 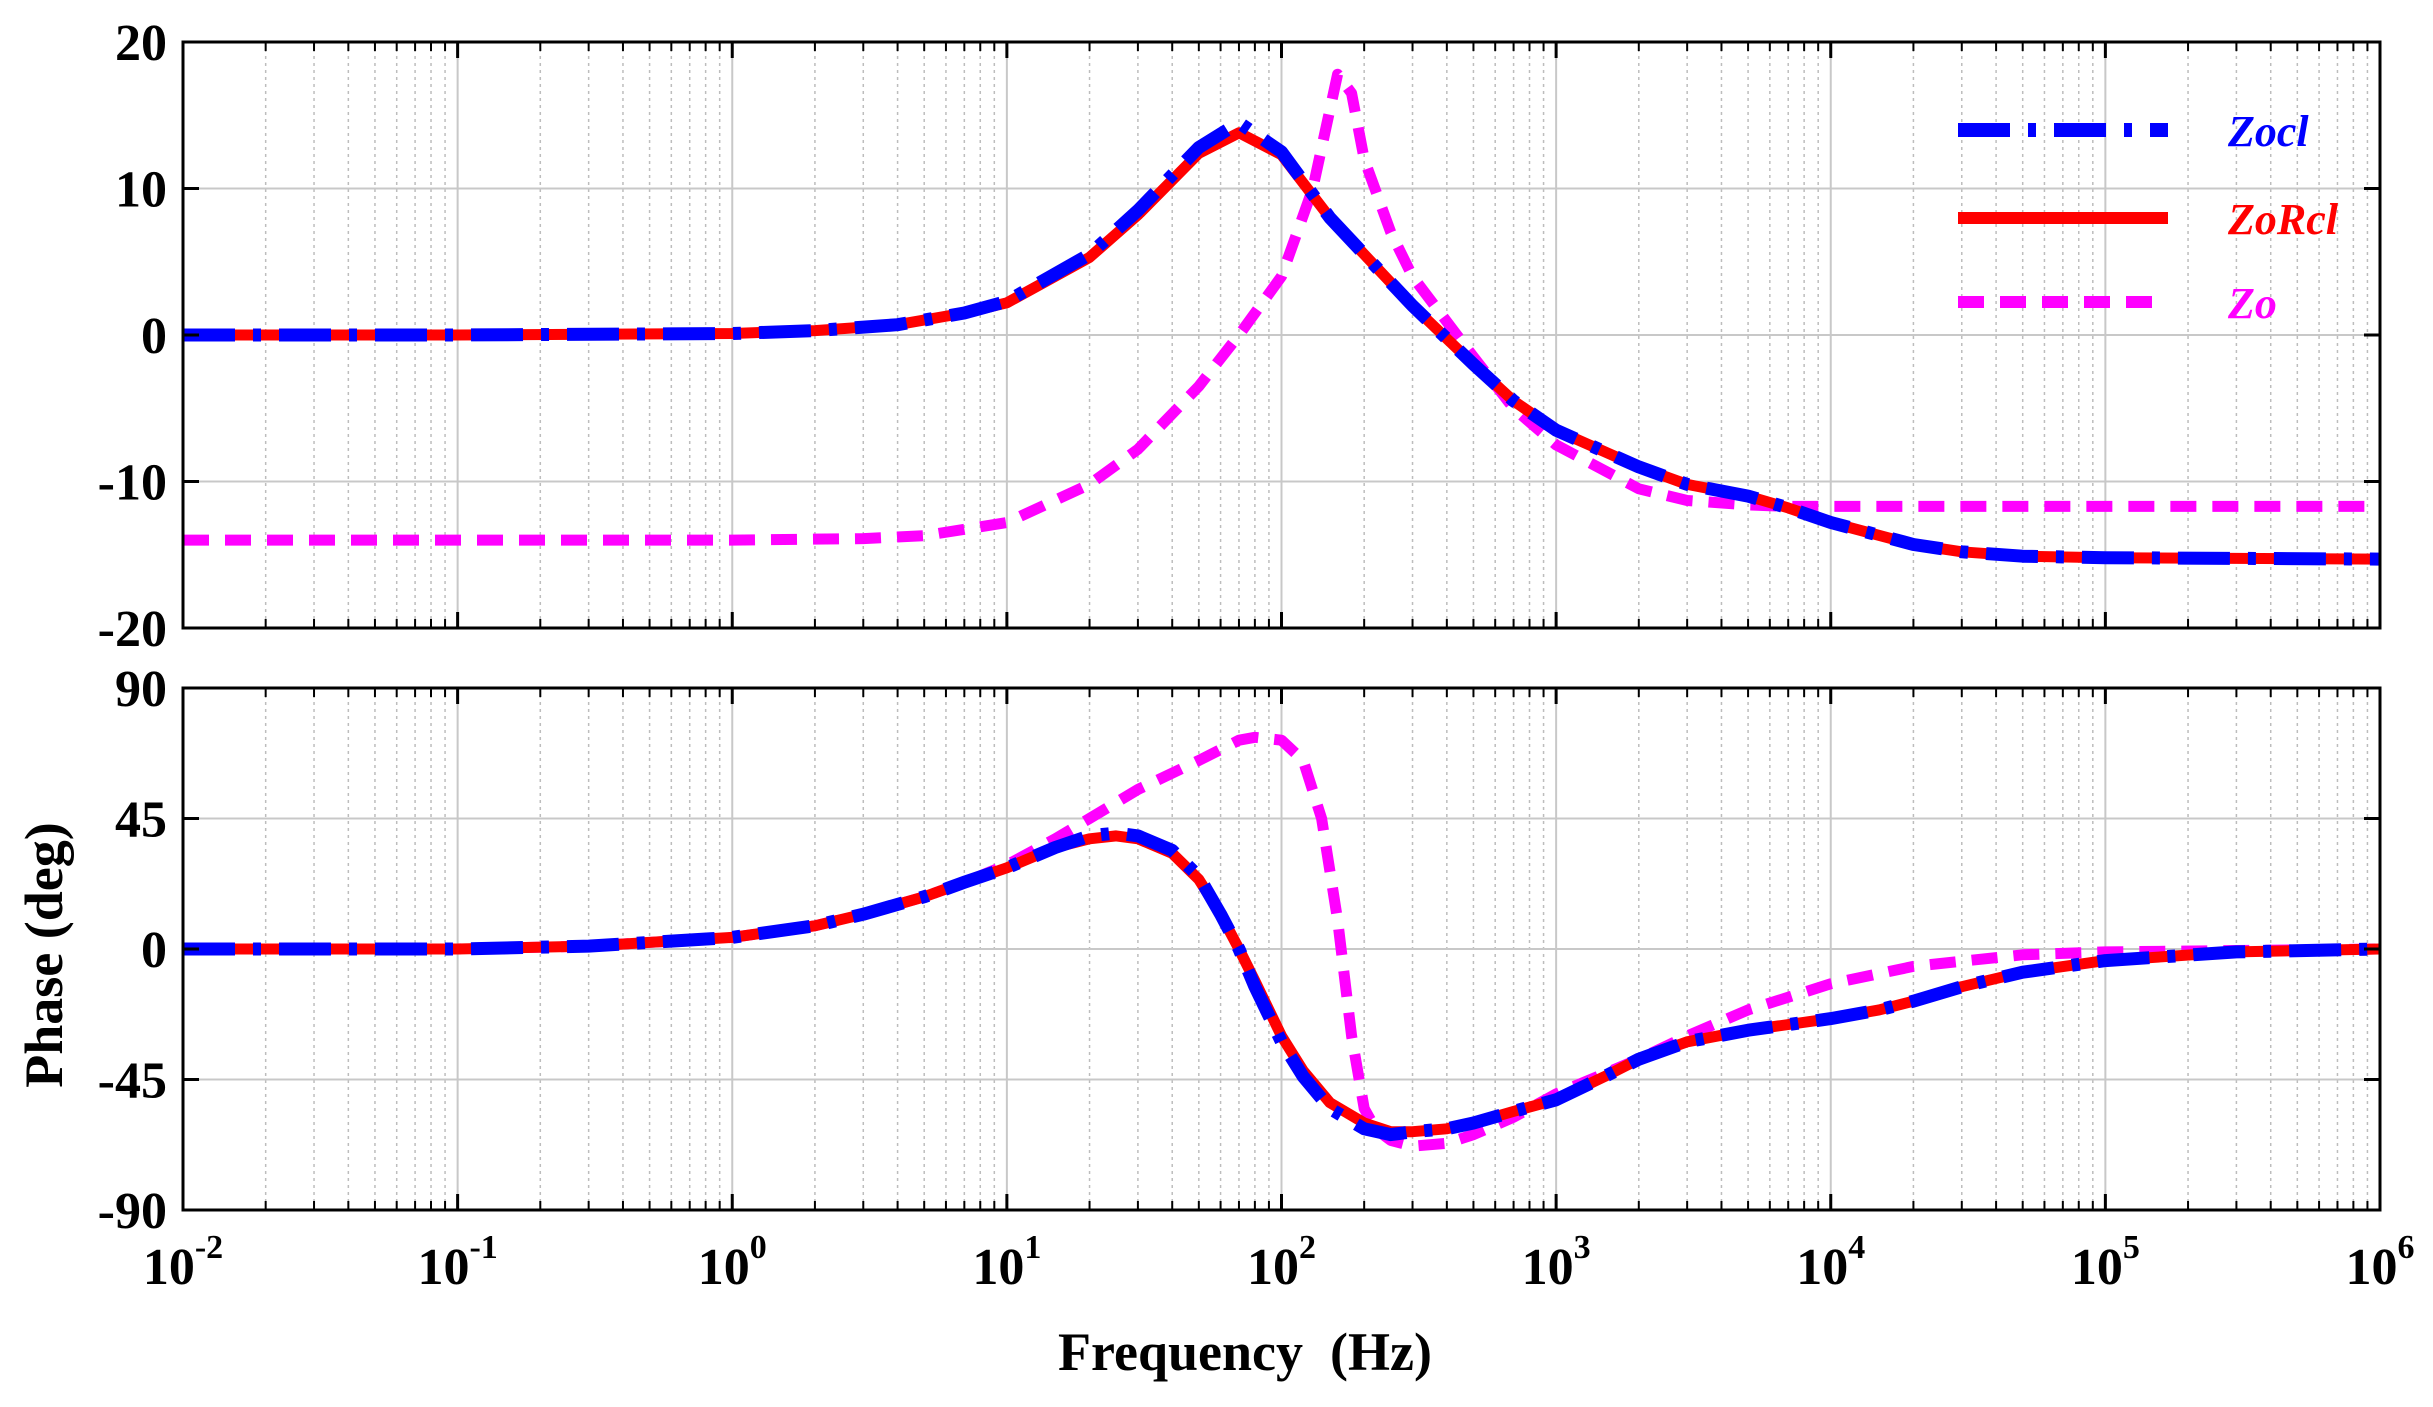 What do you see at coordinates (758, 1247) in the screenshot?
I see `x-tick-exponent: 0` at bounding box center [758, 1247].